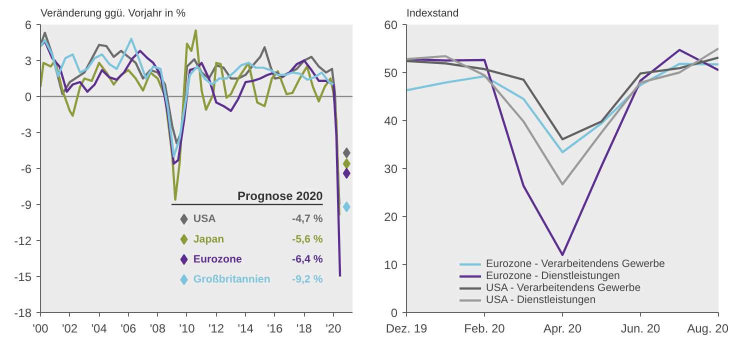 The height and width of the screenshot is (340, 730). What do you see at coordinates (99, 329) in the screenshot?
I see `x-tick-label: '04` at bounding box center [99, 329].